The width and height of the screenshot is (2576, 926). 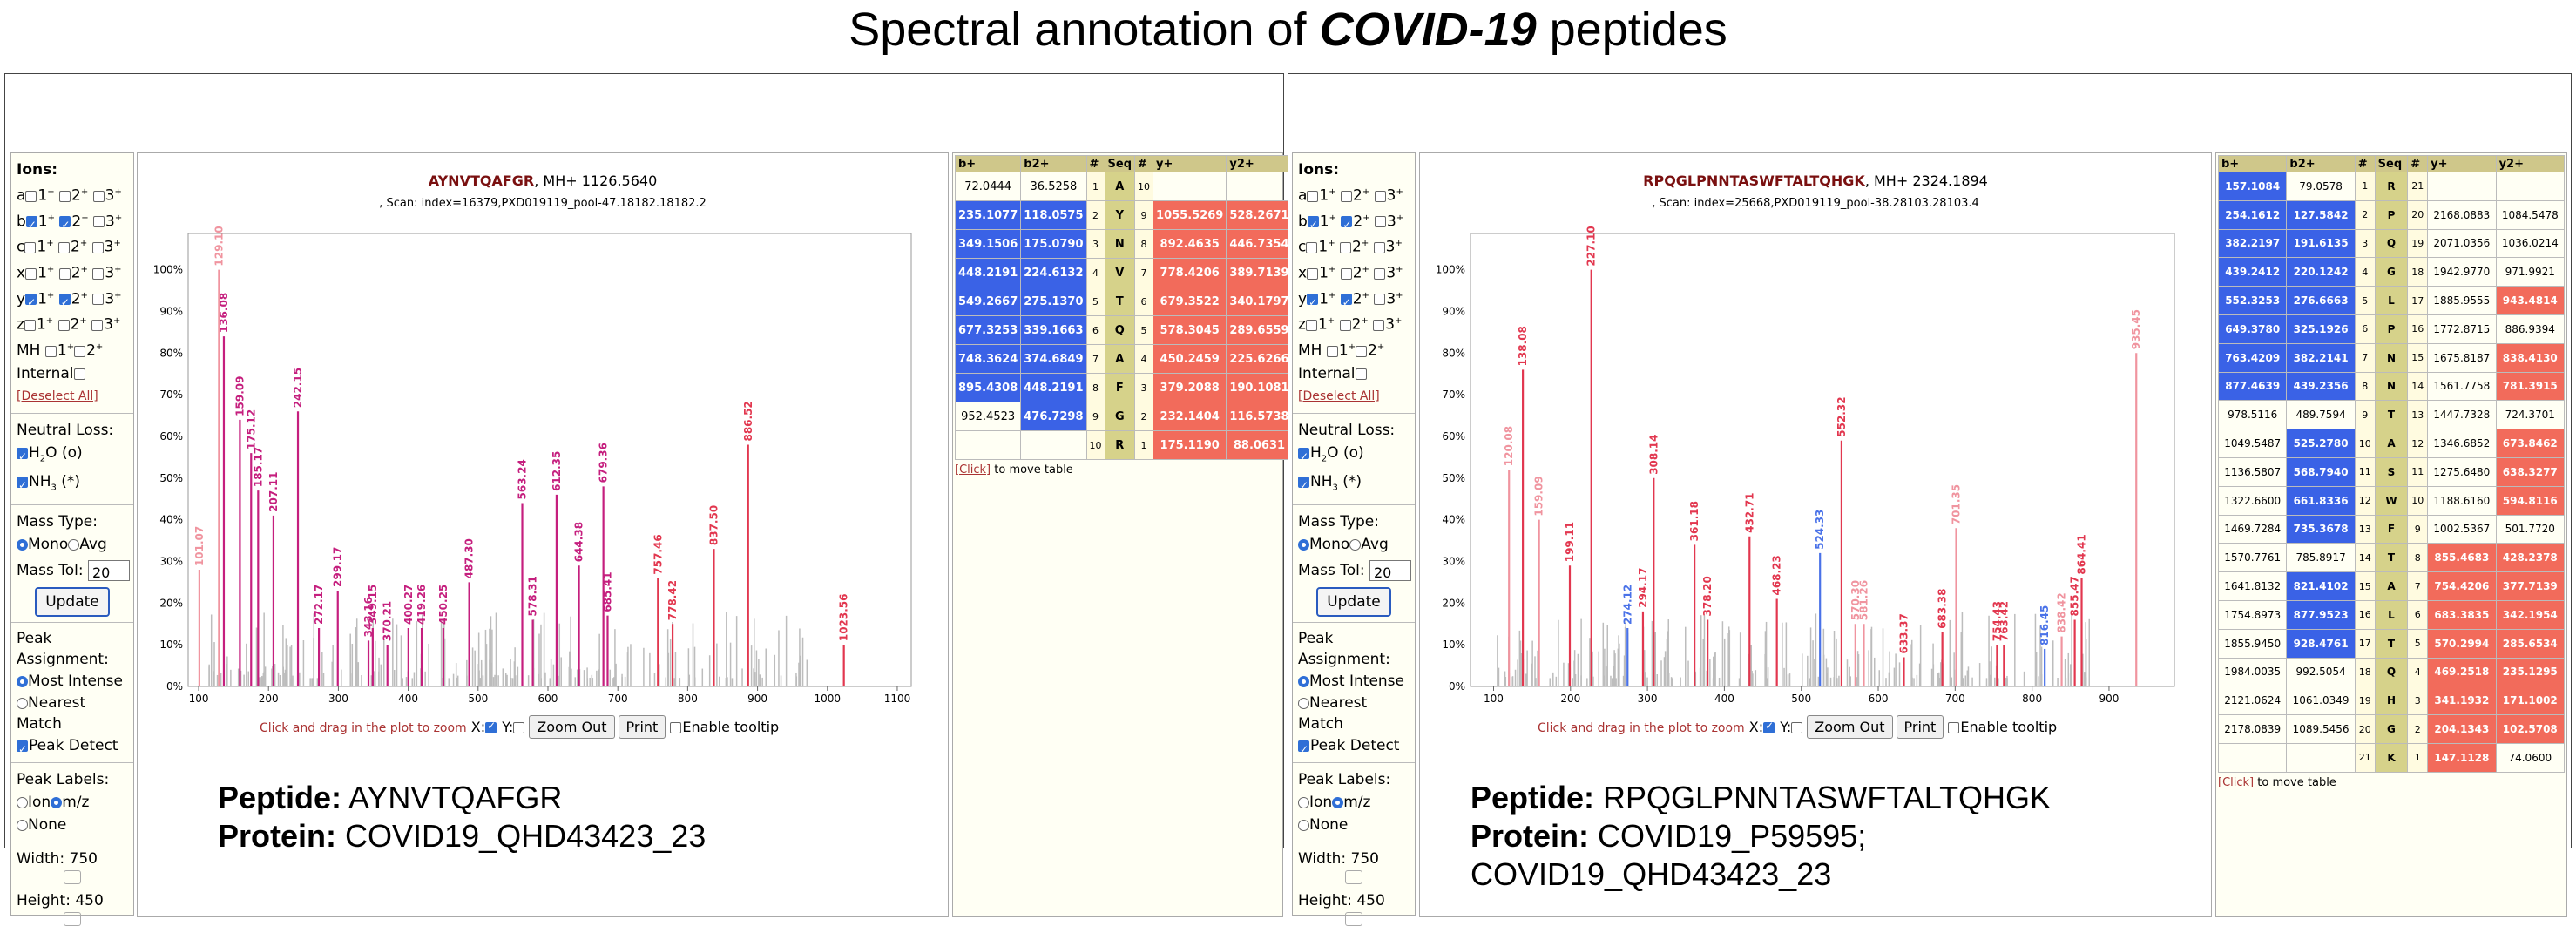 I want to click on table-cell: 6, so click(x=2418, y=614).